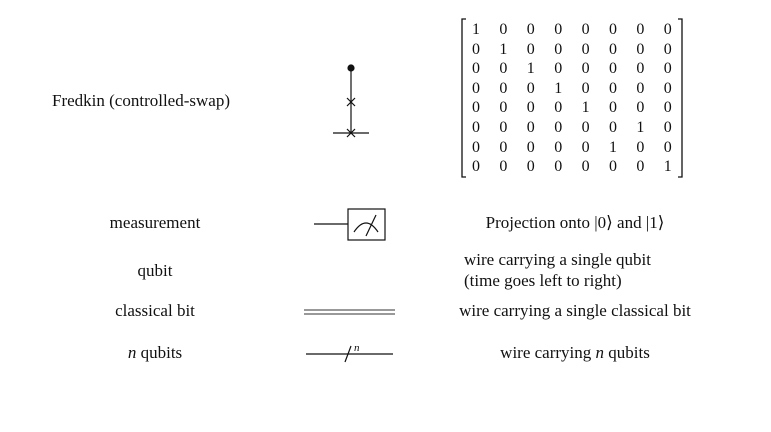 The width and height of the screenshot is (771, 432). Describe the element at coordinates (155, 310) in the screenshot. I see `classical-bit-label: classical bit` at that location.